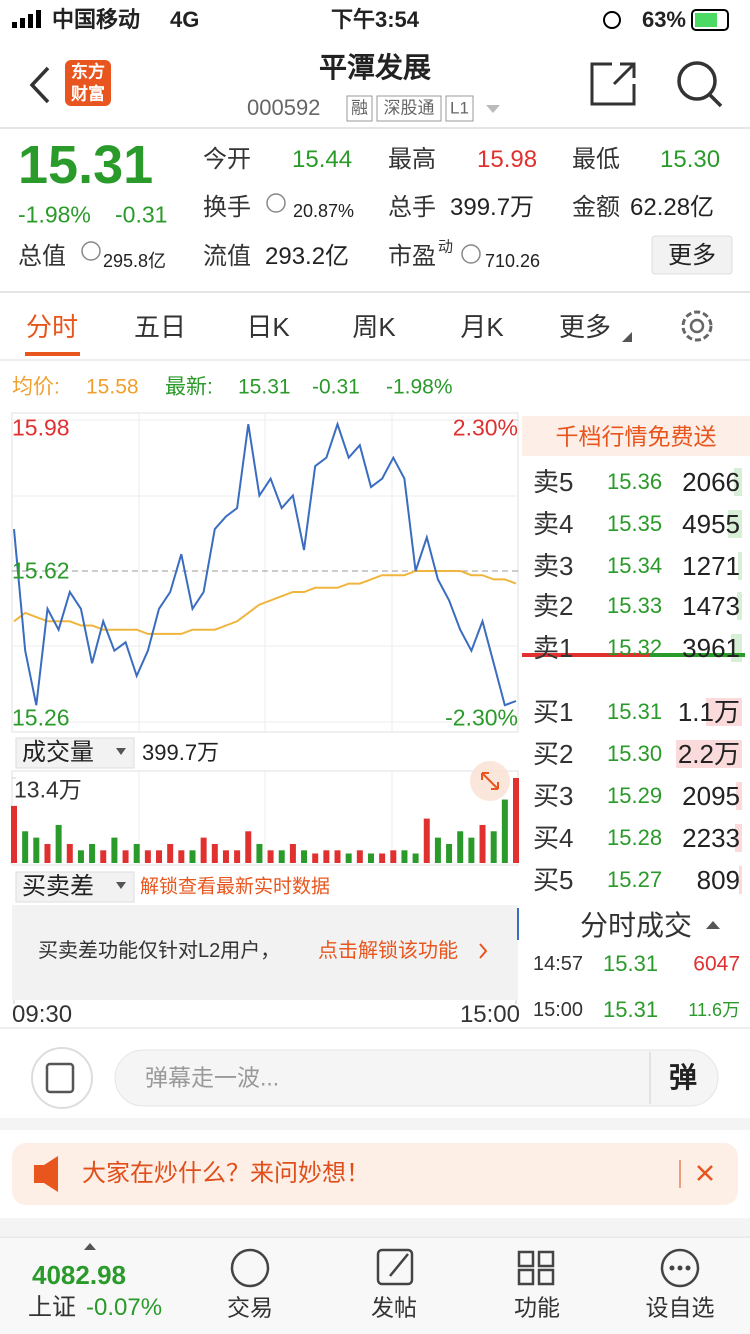 The width and height of the screenshot is (750, 1334). What do you see at coordinates (553, 838) in the screenshot?
I see `book-level: 买4` at bounding box center [553, 838].